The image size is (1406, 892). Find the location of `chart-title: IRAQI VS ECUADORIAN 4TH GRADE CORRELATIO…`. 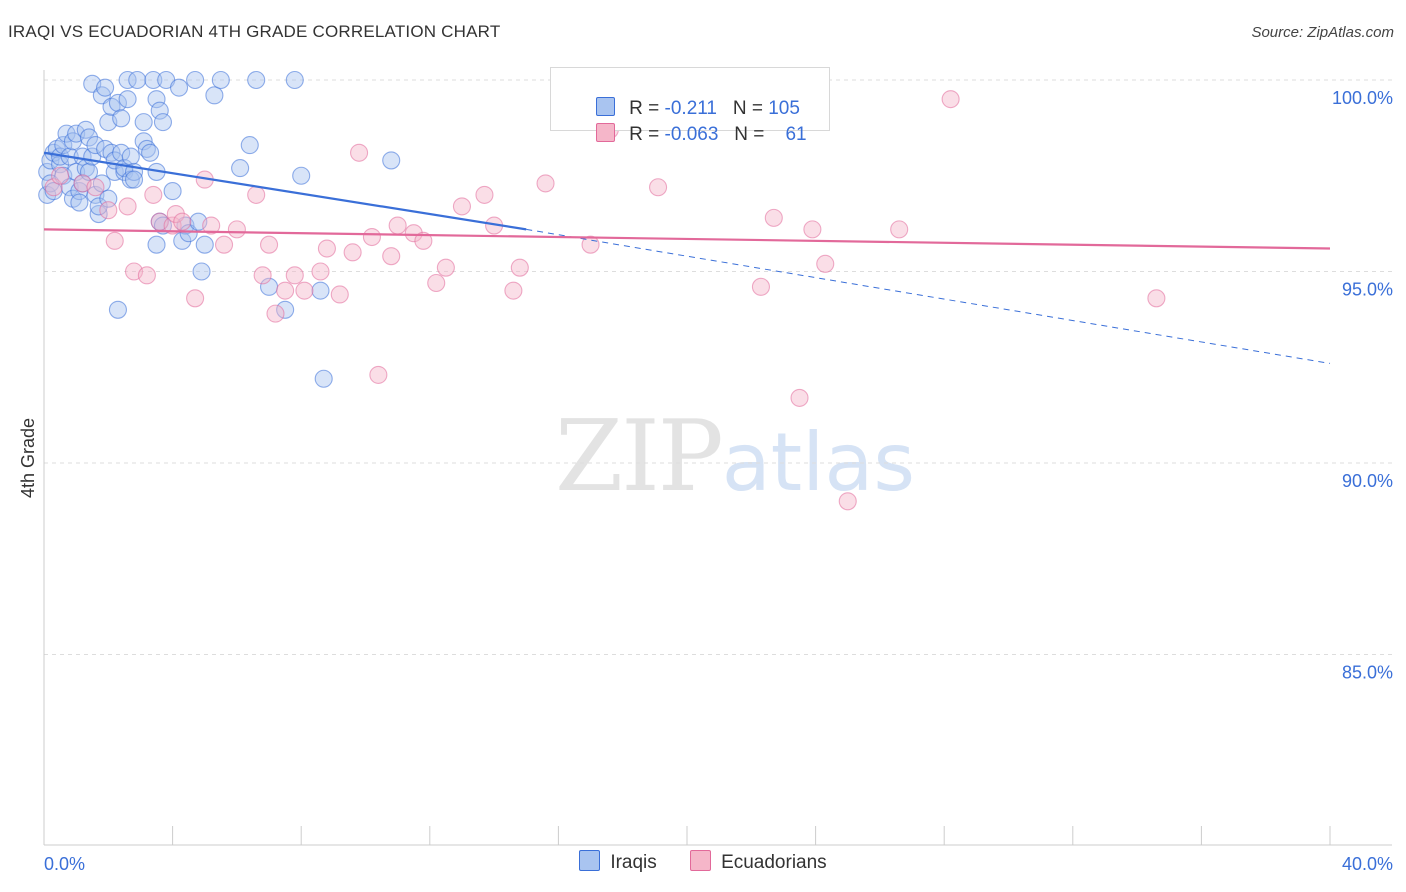

chart-title: IRAQI VS ECUADORIAN 4TH GRADE CORRELATIO… is located at coordinates (254, 31).